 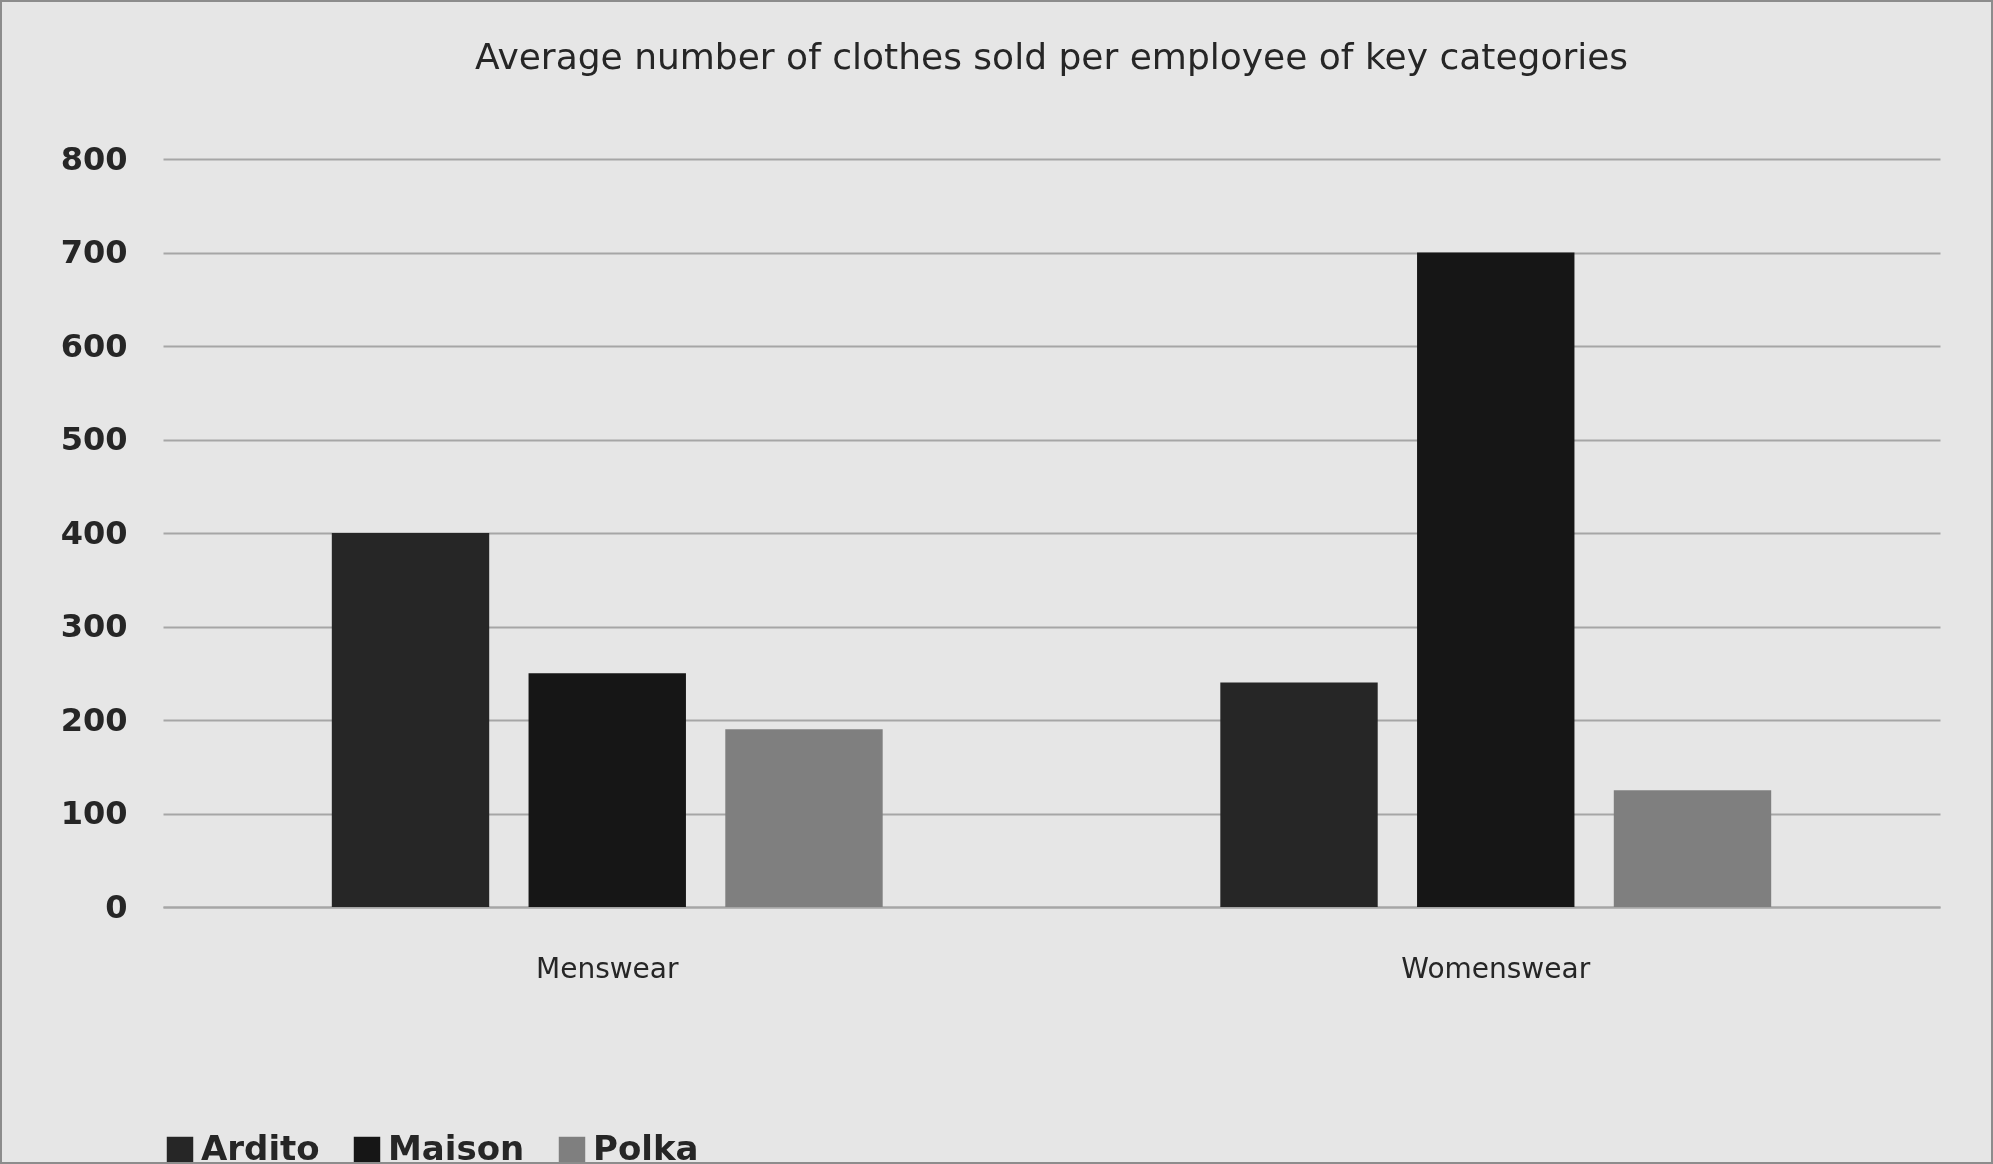 What do you see at coordinates (646, 1146) in the screenshot?
I see `legend-label: Polka` at bounding box center [646, 1146].